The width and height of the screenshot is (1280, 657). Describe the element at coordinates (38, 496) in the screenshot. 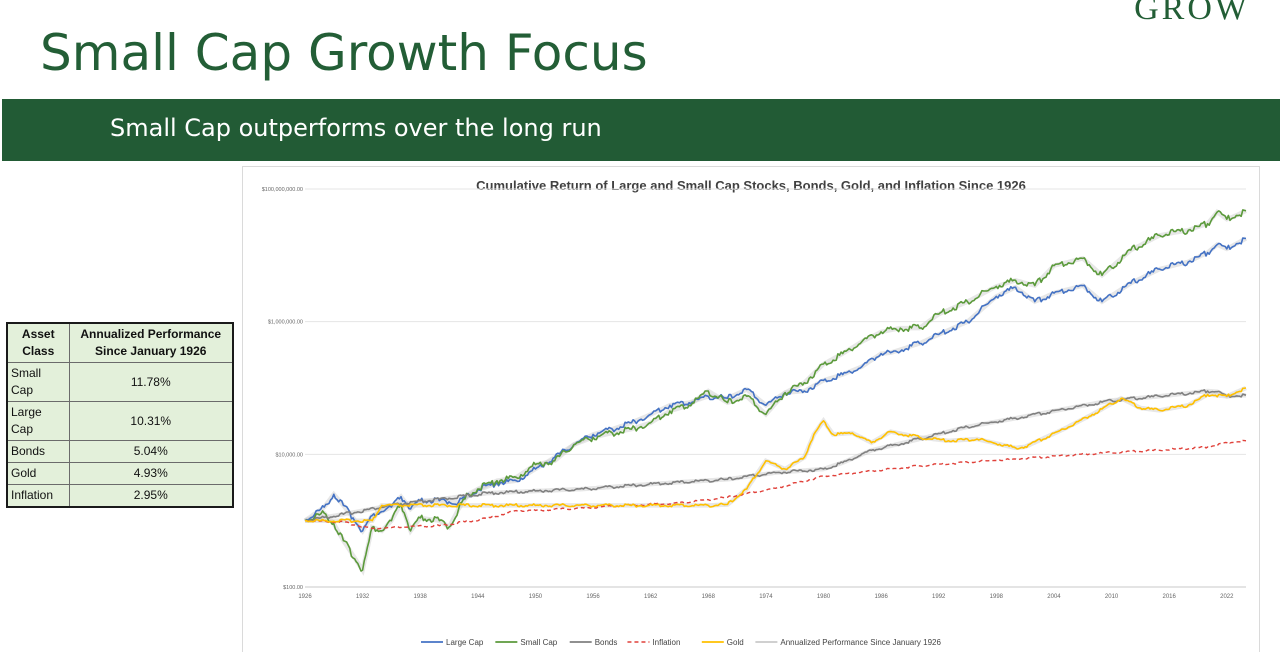

I see `asset-class-cell: Inflation` at that location.